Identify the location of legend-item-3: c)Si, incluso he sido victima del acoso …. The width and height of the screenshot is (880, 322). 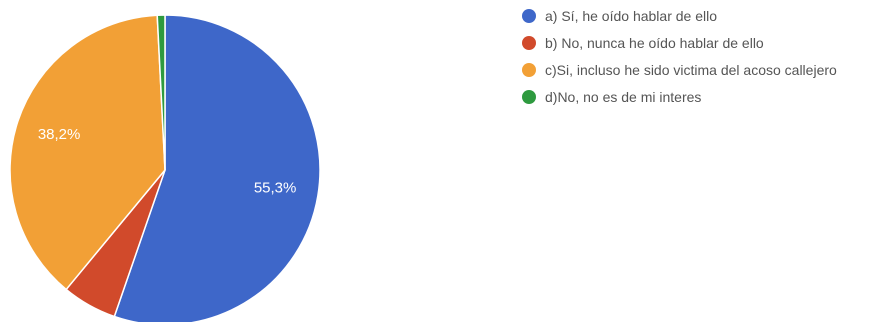
(692, 70).